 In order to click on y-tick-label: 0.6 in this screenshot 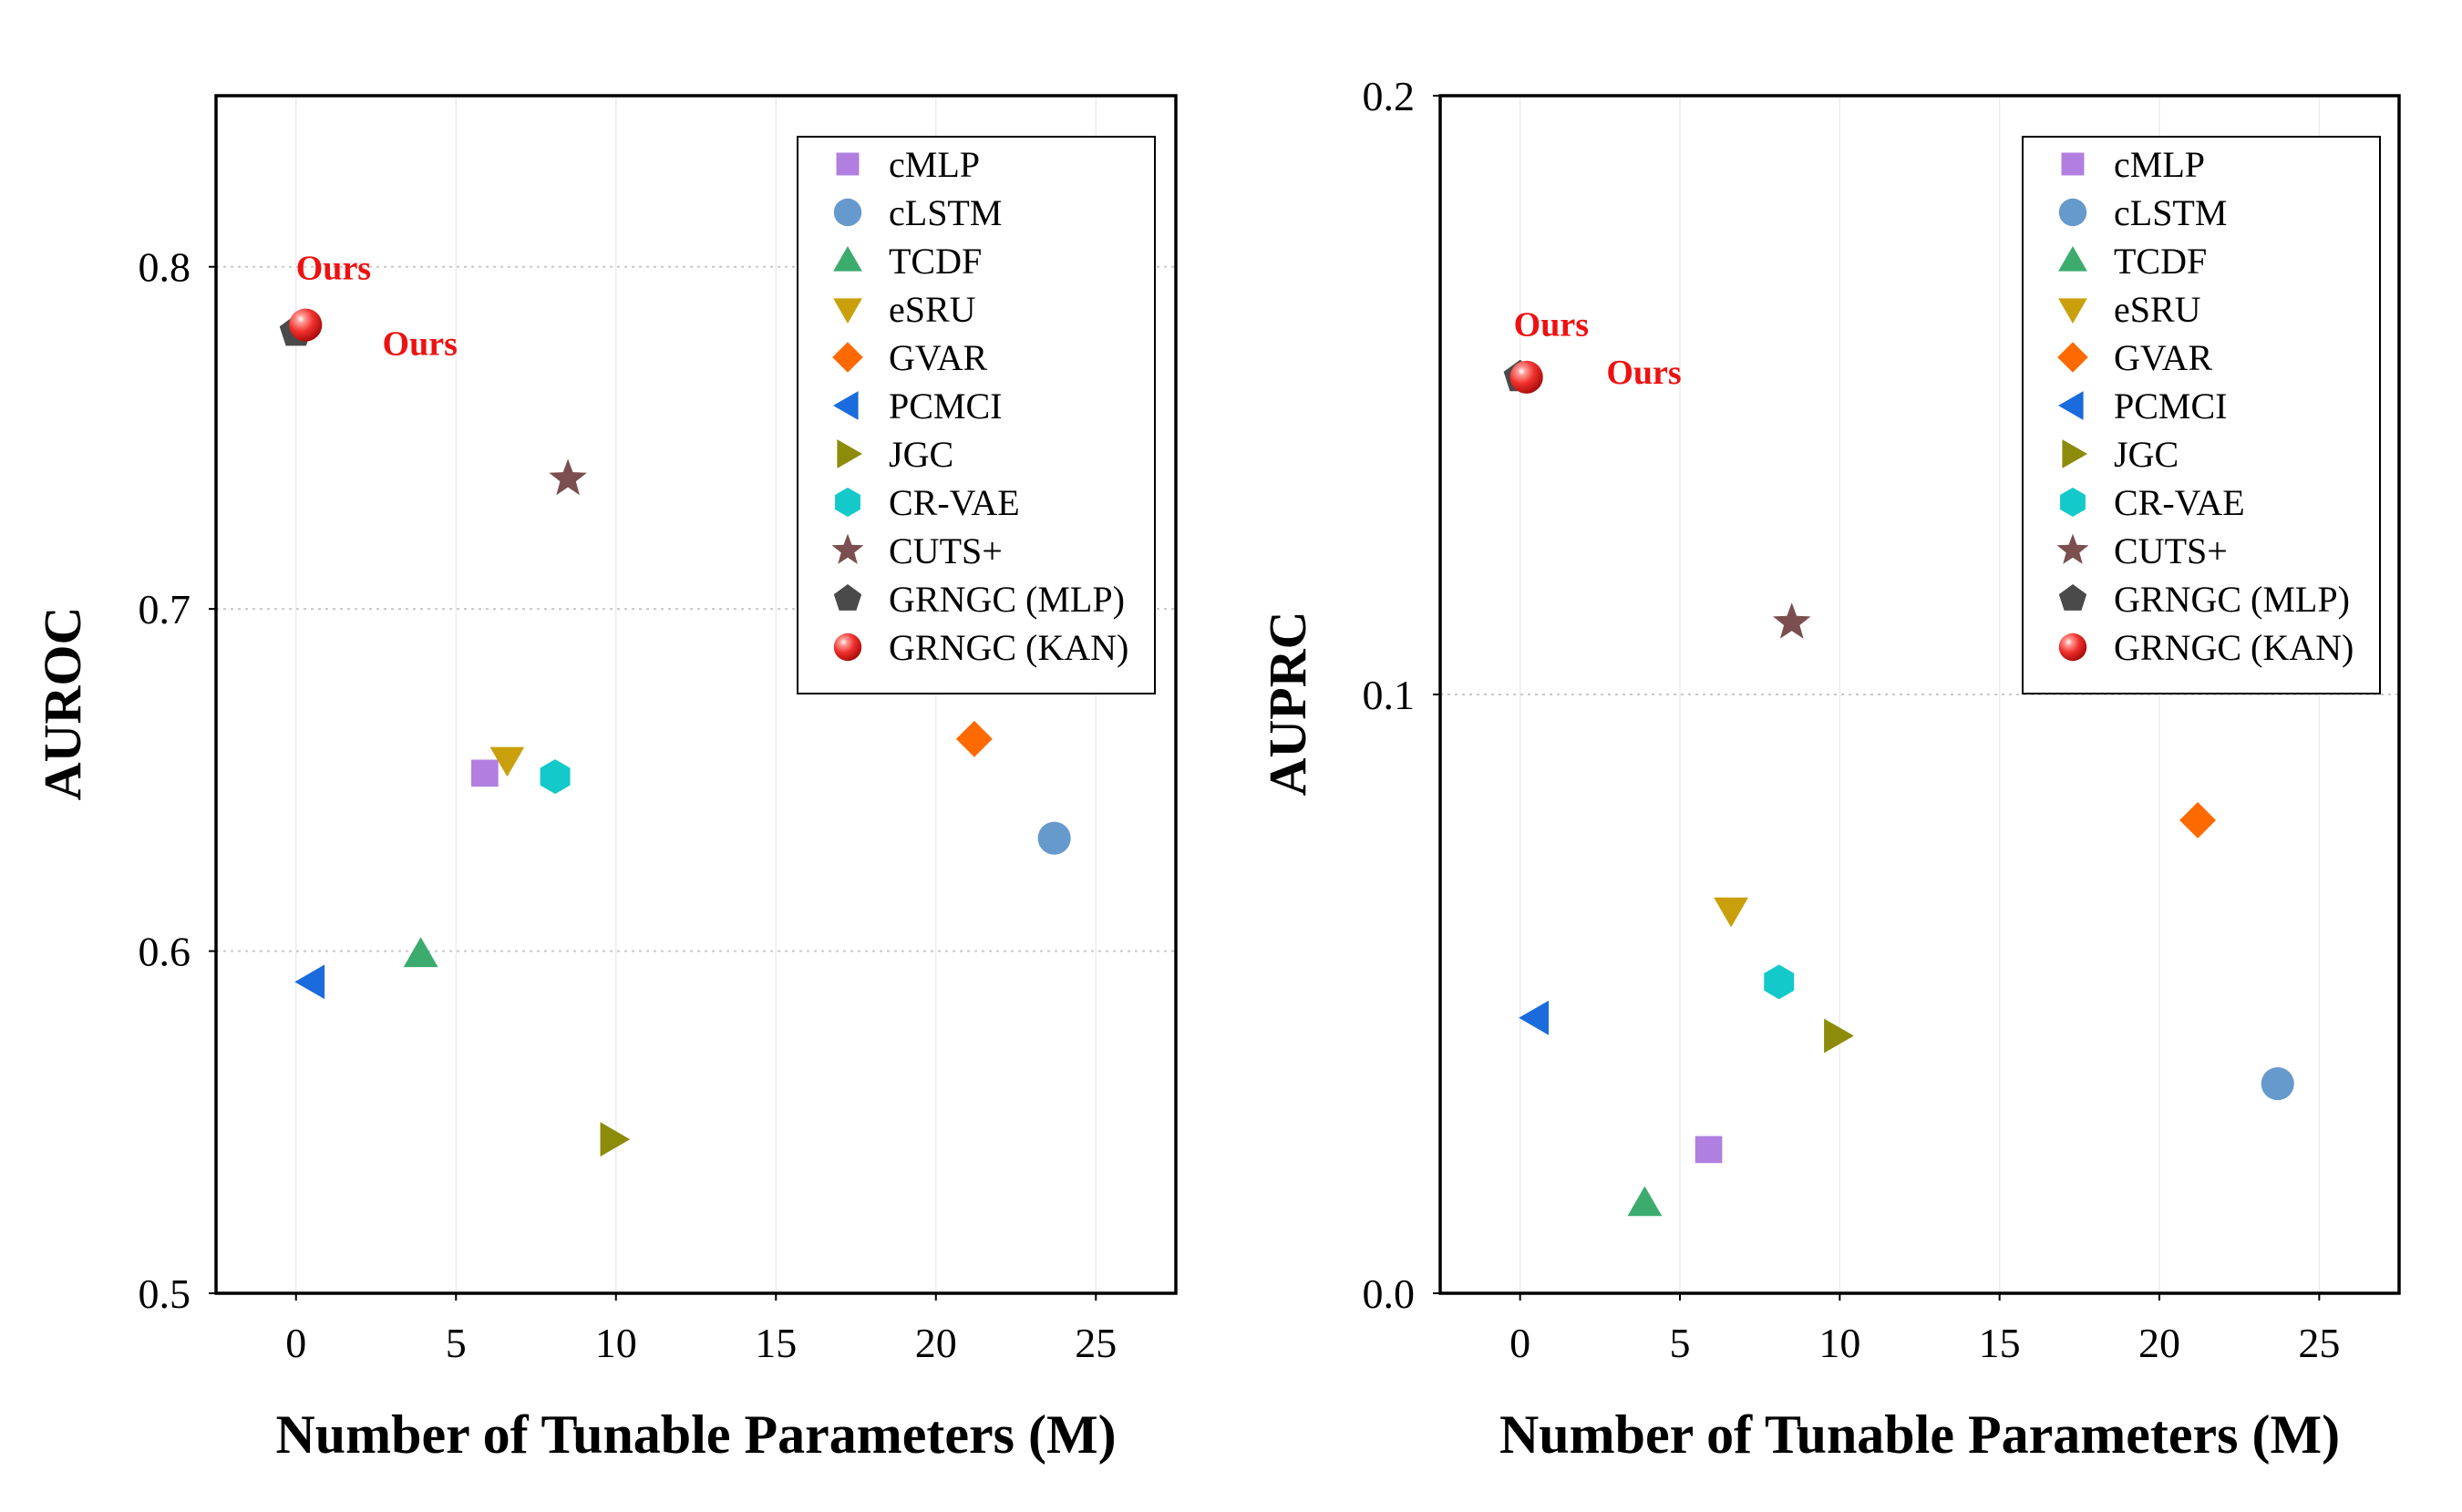, I will do `click(165, 952)`.